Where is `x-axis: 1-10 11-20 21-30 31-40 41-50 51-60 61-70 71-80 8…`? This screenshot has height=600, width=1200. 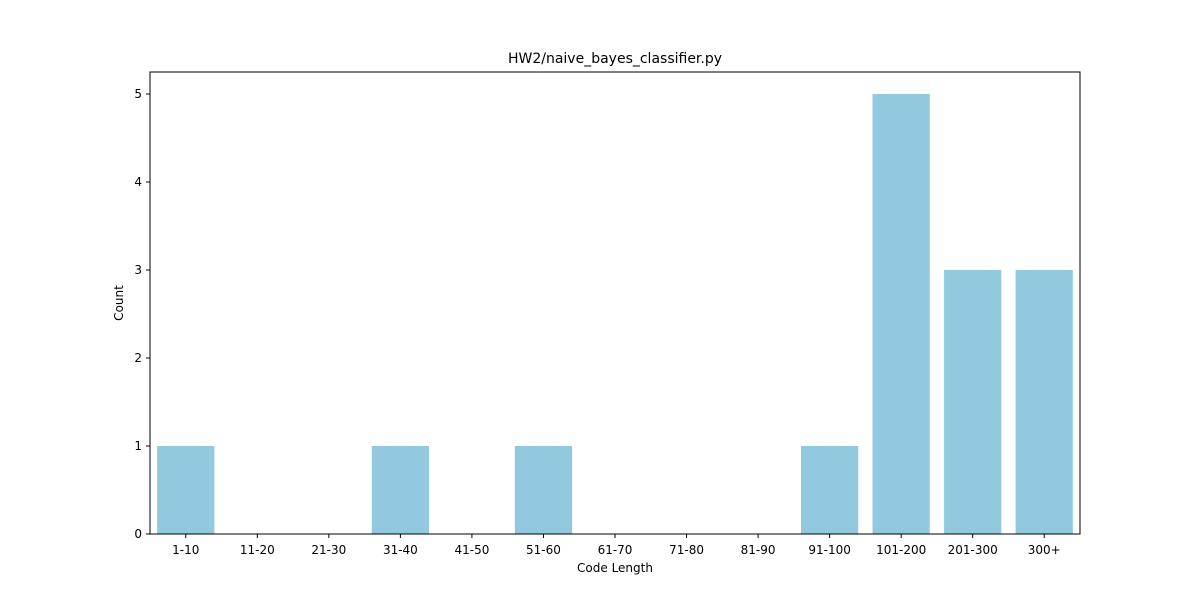 x-axis: 1-10 11-20 21-30 31-40 41-50 51-60 61-70 71-80 8… is located at coordinates (616, 545).